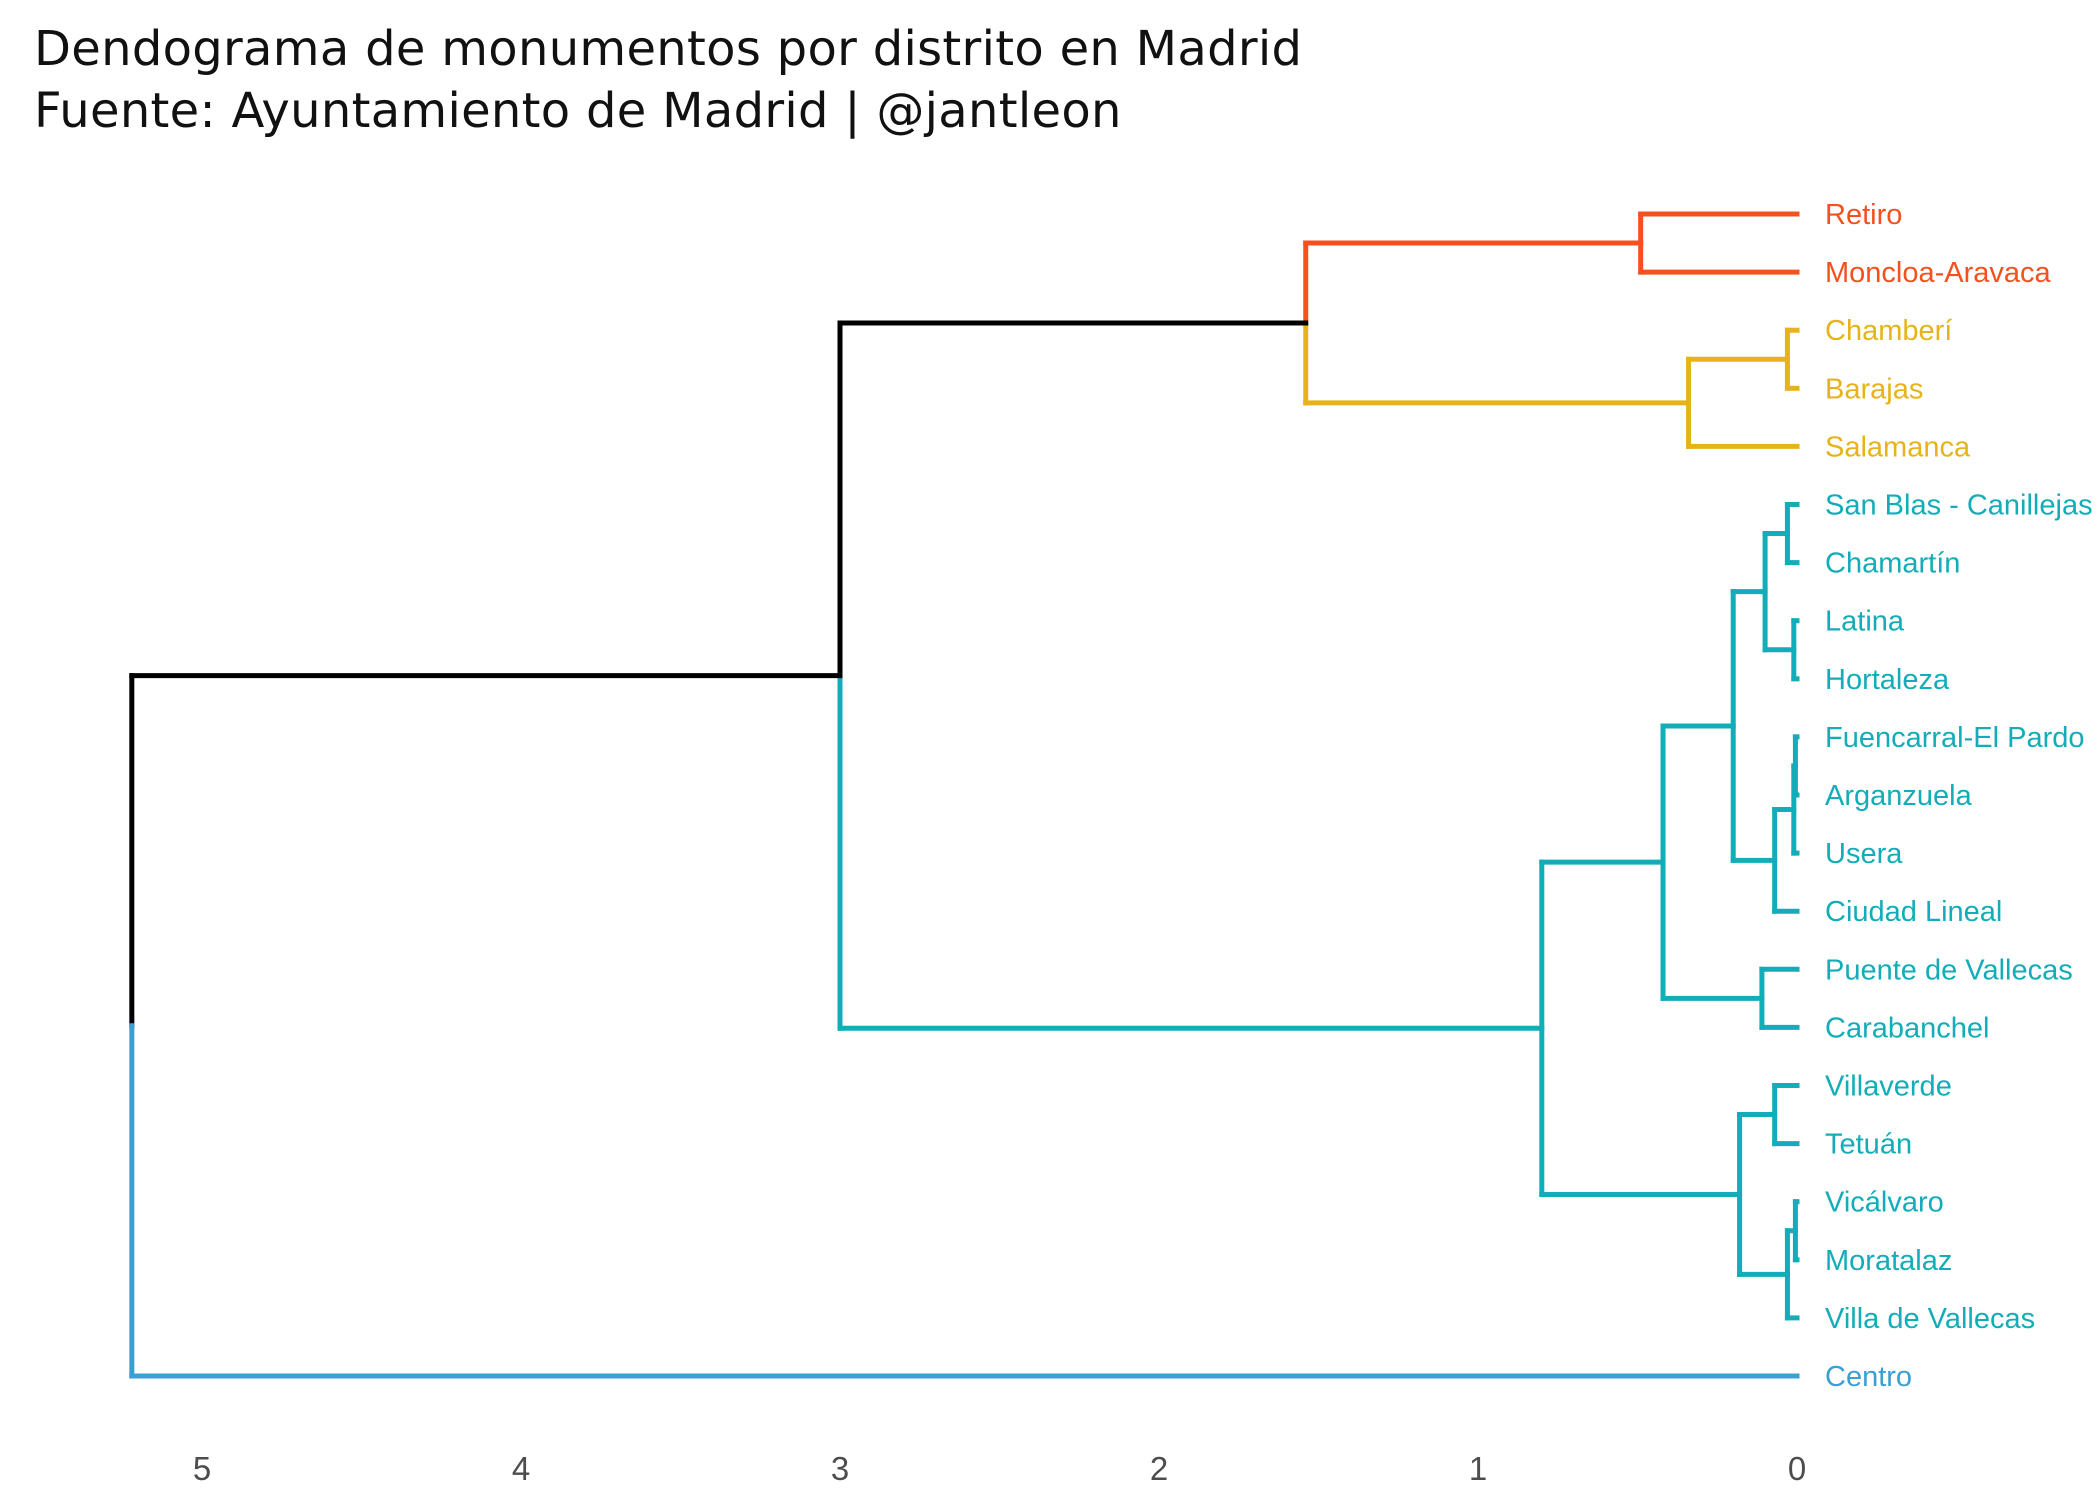  Describe the element at coordinates (1159, 1468) in the screenshot. I see `x-tick-label: 2` at that location.